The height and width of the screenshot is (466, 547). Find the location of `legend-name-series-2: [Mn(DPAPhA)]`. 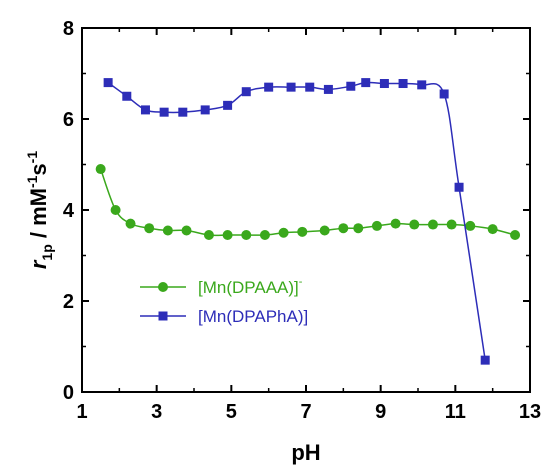

legend-name-series-2: [Mn(DPAPhA)] is located at coordinates (253, 316).